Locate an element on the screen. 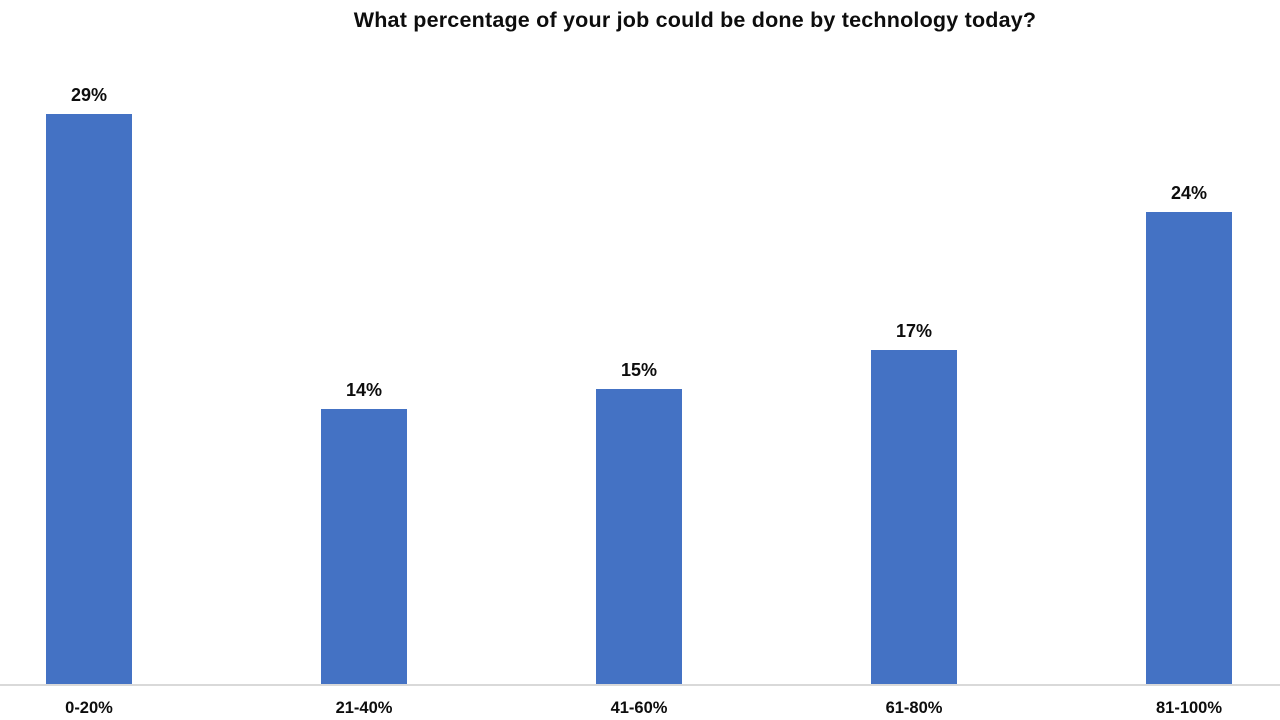 This screenshot has height=720, width=1280. x-axis-labels: 0-20% 21-40% 41-60% 61-80% 81-100% is located at coordinates (640, 708).